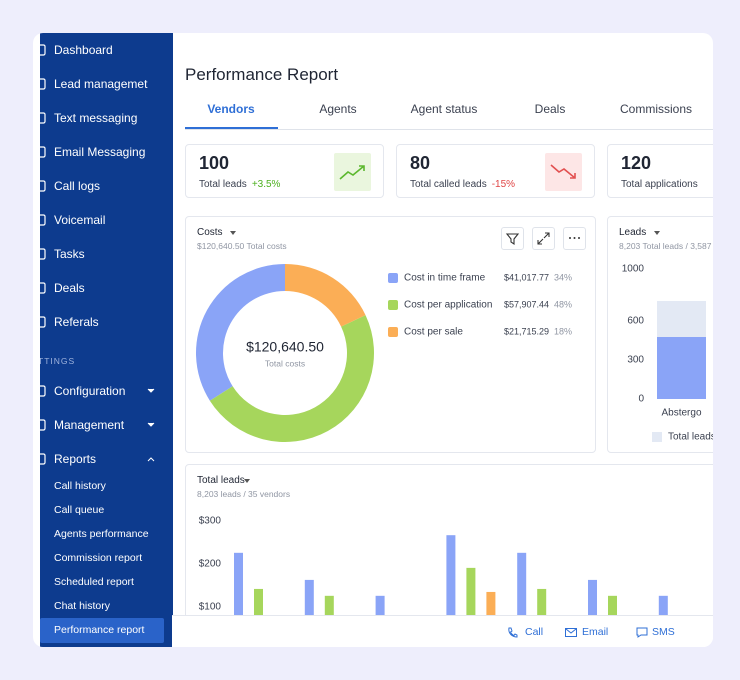  I want to click on chart-subtitle: 8,203 leads / 35 vendors, so click(244, 494).